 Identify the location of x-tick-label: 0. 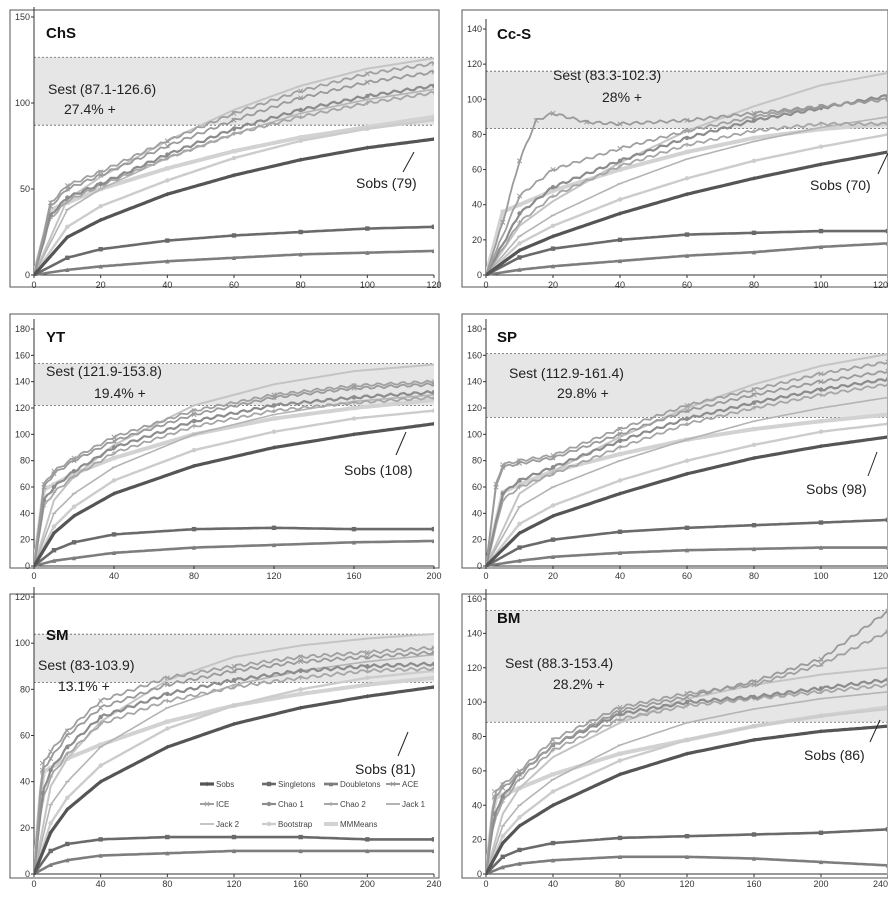
(33, 576).